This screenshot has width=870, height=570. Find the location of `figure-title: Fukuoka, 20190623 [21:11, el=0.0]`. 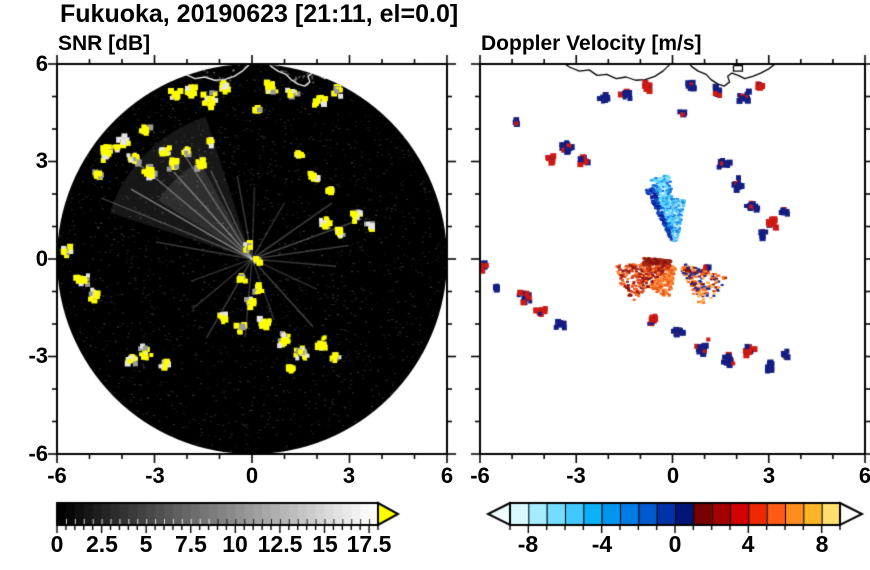

figure-title: Fukuoka, 20190623 [21:11, el=0.0] is located at coordinates (259, 14).